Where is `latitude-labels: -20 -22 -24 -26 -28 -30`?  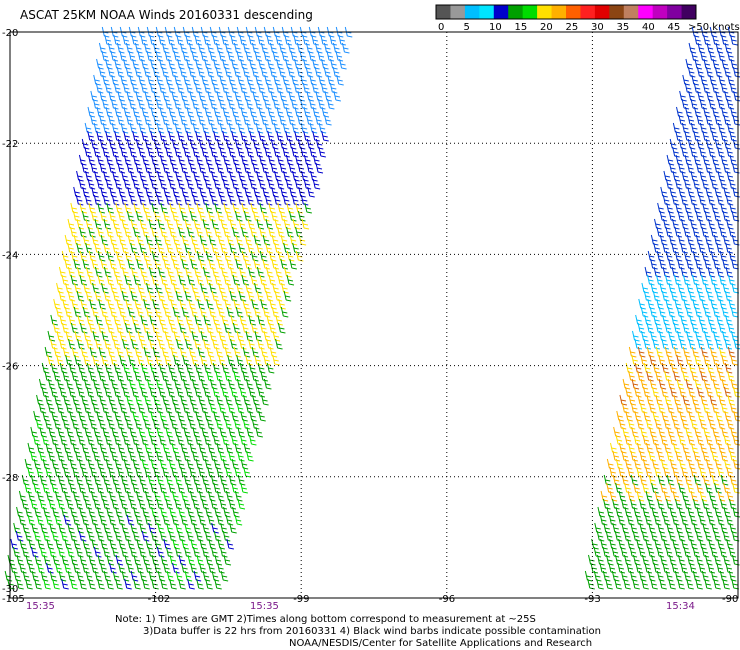
latitude-labels: -20 -22 -24 -26 -28 -30 is located at coordinates (10, 311).